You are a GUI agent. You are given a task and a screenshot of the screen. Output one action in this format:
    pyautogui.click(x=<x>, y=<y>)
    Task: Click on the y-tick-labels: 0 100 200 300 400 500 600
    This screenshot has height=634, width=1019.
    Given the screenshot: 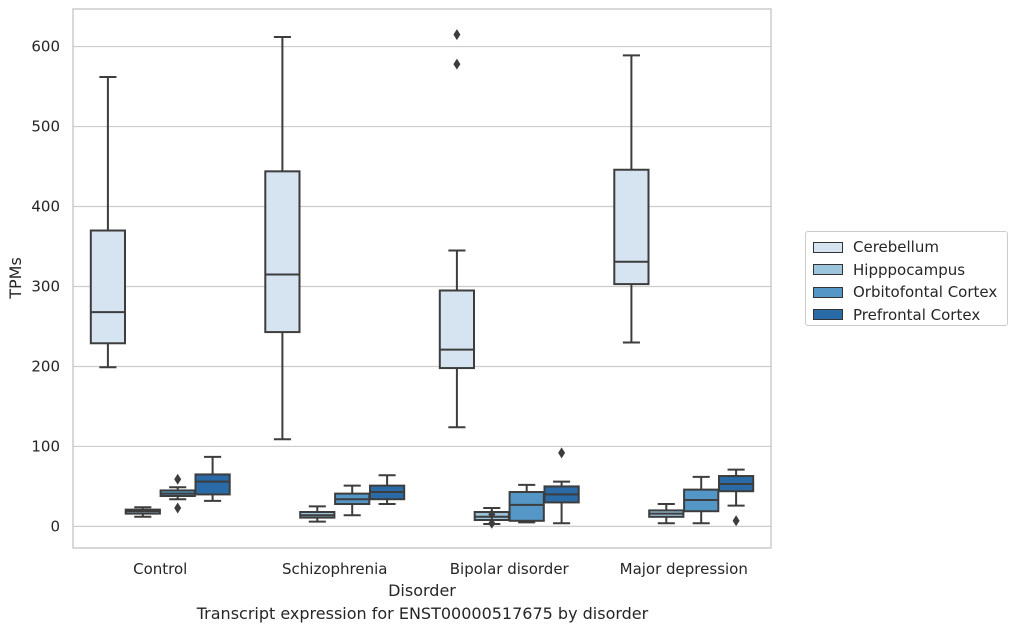 What is the action you would take?
    pyautogui.click(x=45, y=287)
    